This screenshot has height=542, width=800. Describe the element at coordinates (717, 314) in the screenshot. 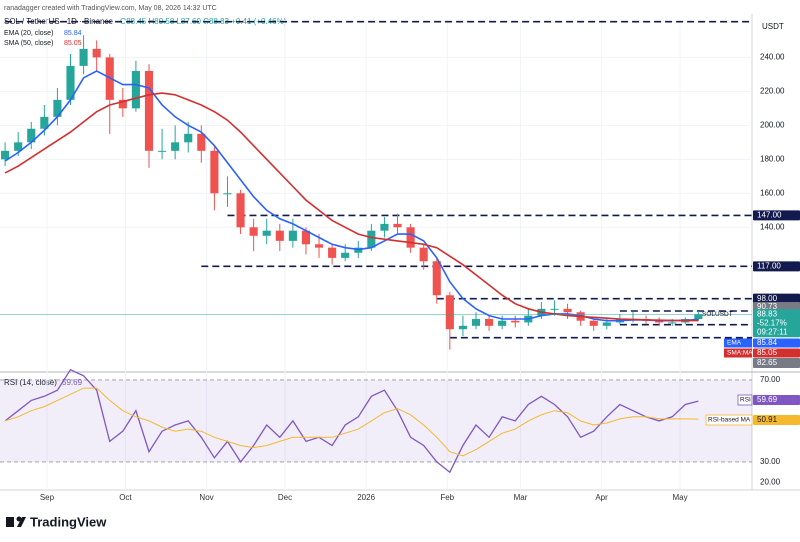

I see `last-price-symbol: SOLUSDT` at that location.